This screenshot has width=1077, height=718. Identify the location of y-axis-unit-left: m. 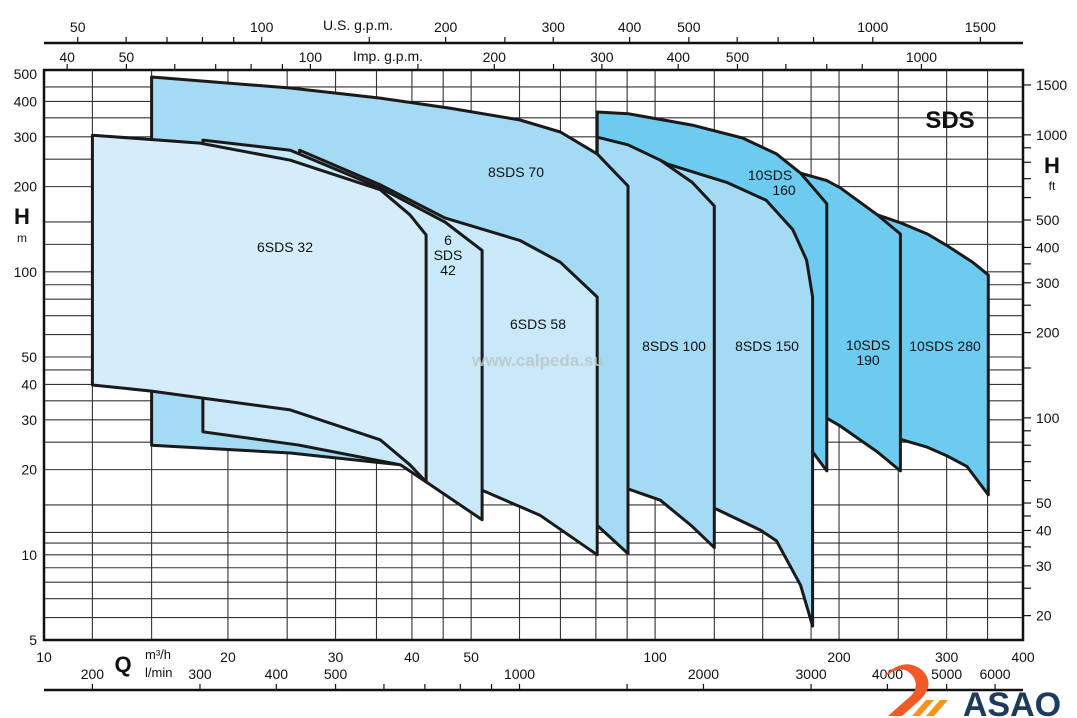
(22, 238).